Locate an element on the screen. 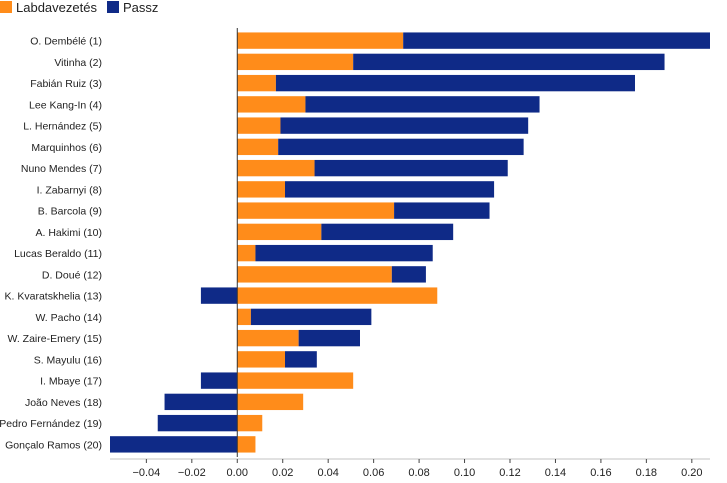 The image size is (727, 483). x-tick-label: 0.12 is located at coordinates (509, 473).